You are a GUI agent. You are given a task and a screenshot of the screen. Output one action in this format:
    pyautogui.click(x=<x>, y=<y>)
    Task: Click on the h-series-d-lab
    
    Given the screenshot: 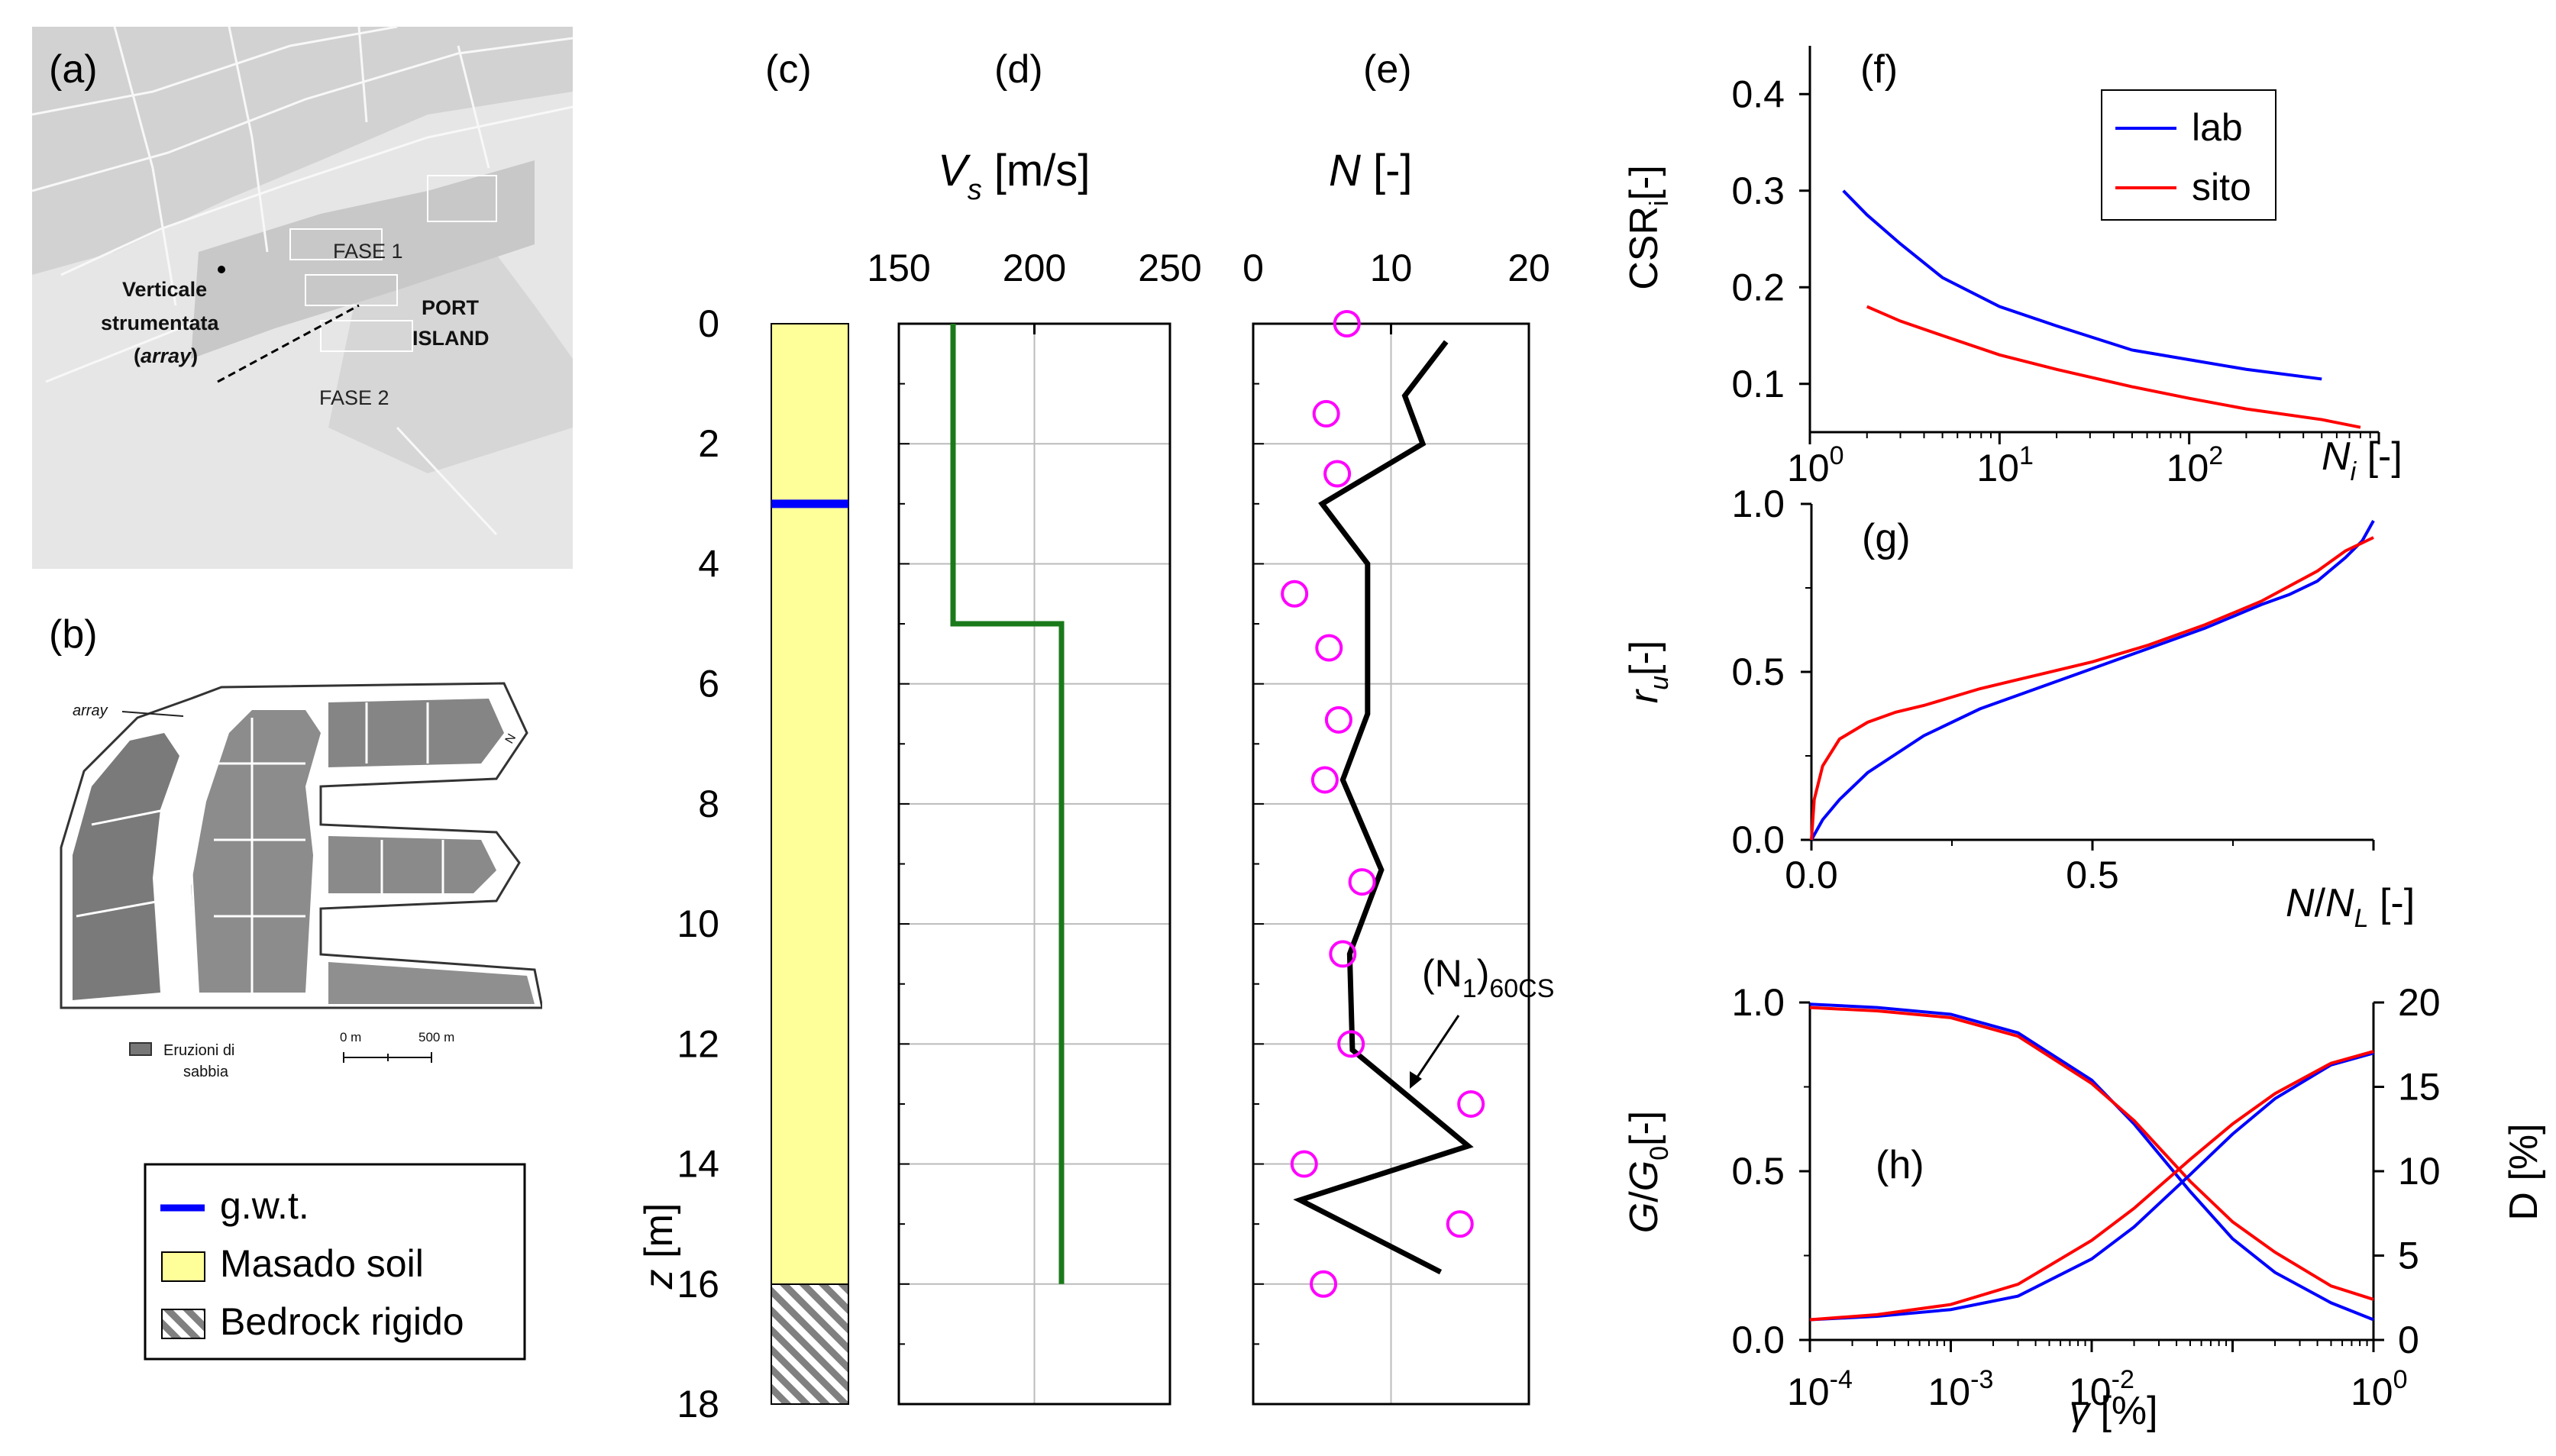 What is the action you would take?
    pyautogui.click(x=2091, y=1186)
    